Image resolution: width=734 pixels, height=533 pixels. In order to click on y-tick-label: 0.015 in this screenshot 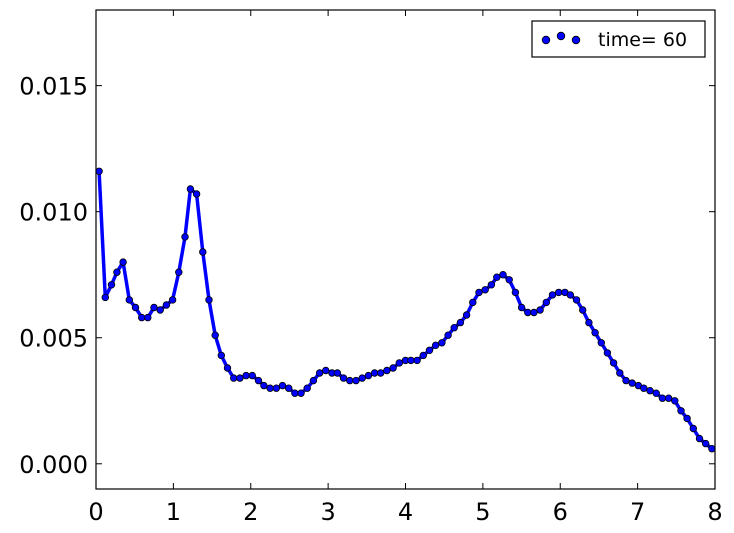, I will do `click(53, 87)`.